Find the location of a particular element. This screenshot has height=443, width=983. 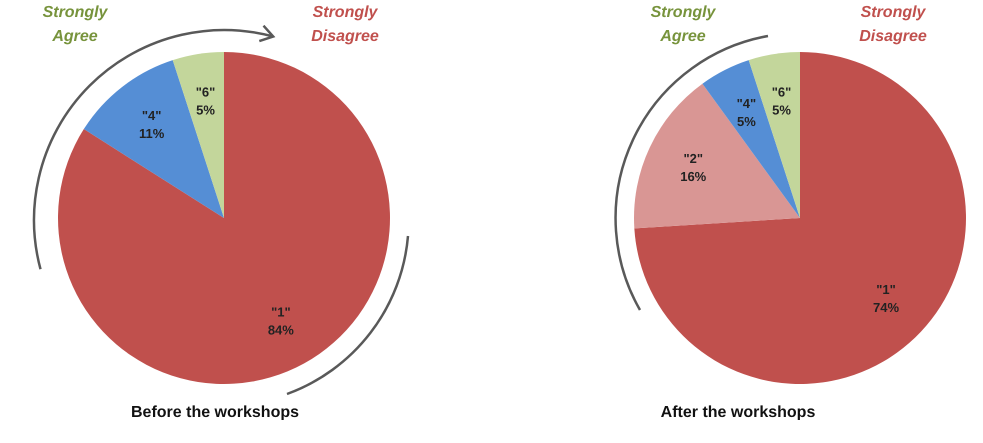

slice-label: "2" is located at coordinates (693, 158).